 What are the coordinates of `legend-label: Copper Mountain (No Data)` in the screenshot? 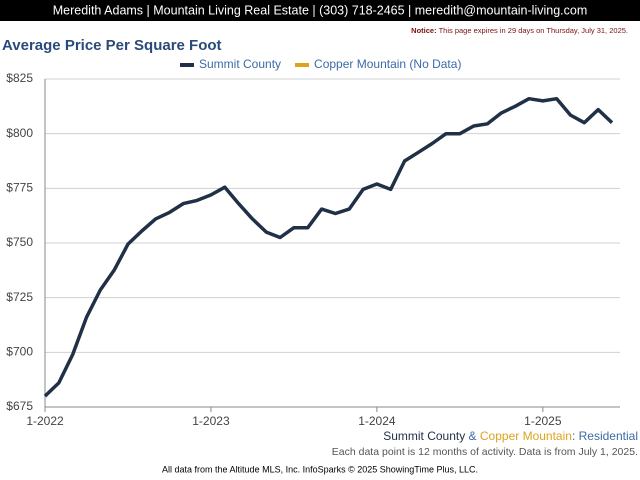 It's located at (387, 64).